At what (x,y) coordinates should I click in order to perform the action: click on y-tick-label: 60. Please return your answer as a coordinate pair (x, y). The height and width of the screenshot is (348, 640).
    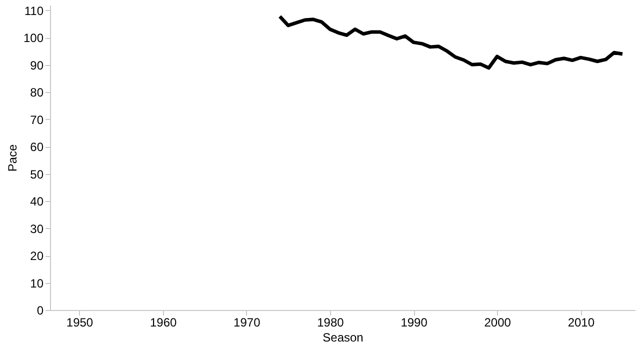
    Looking at the image, I should click on (37, 147).